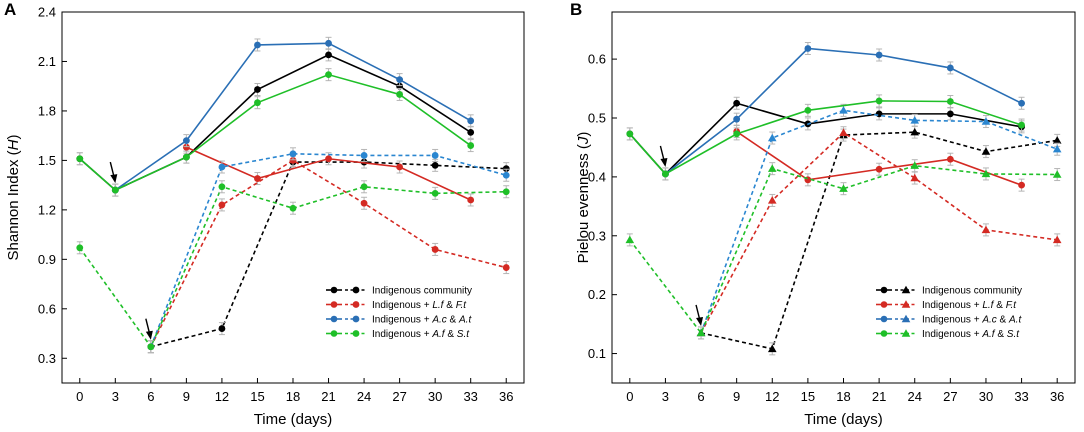  Describe the element at coordinates (597, 353) in the screenshot. I see `y-tick-label: 0.1` at that location.